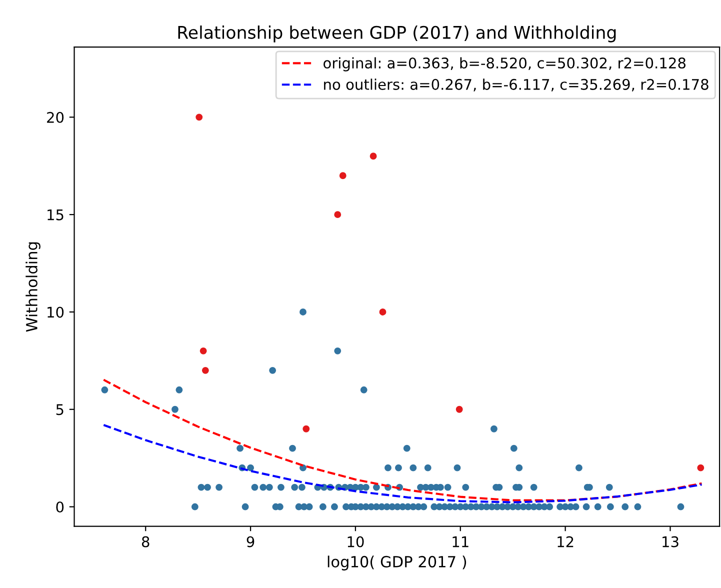  What do you see at coordinates (670, 542) in the screenshot?
I see `x-tick-label: 13` at bounding box center [670, 542].